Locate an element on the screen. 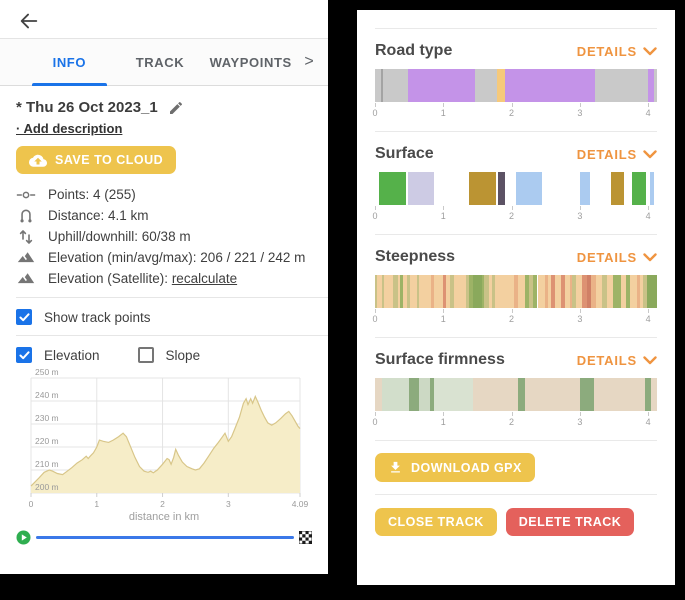 This screenshot has width=685, height=600. axis-tick-label: 1 is located at coordinates (443, 422).